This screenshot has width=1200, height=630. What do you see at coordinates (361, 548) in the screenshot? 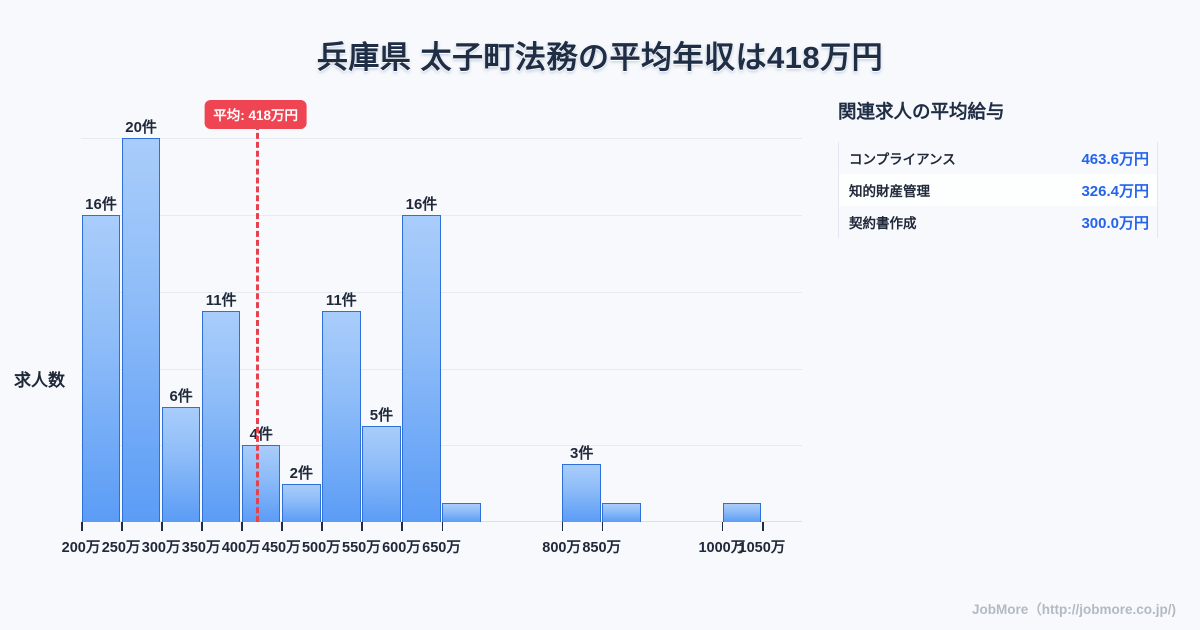
I see `x-axis-tick-label: 550万` at bounding box center [361, 548].